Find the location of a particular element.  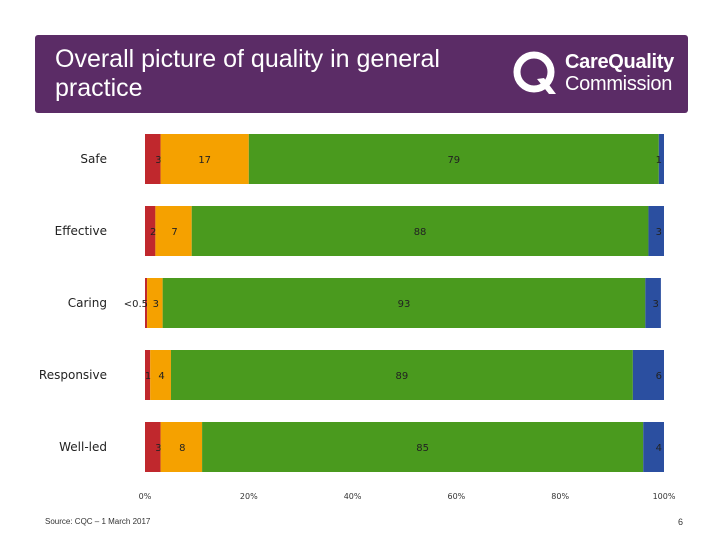

data-label-requires_improvement-3: 4 is located at coordinates (161, 376).